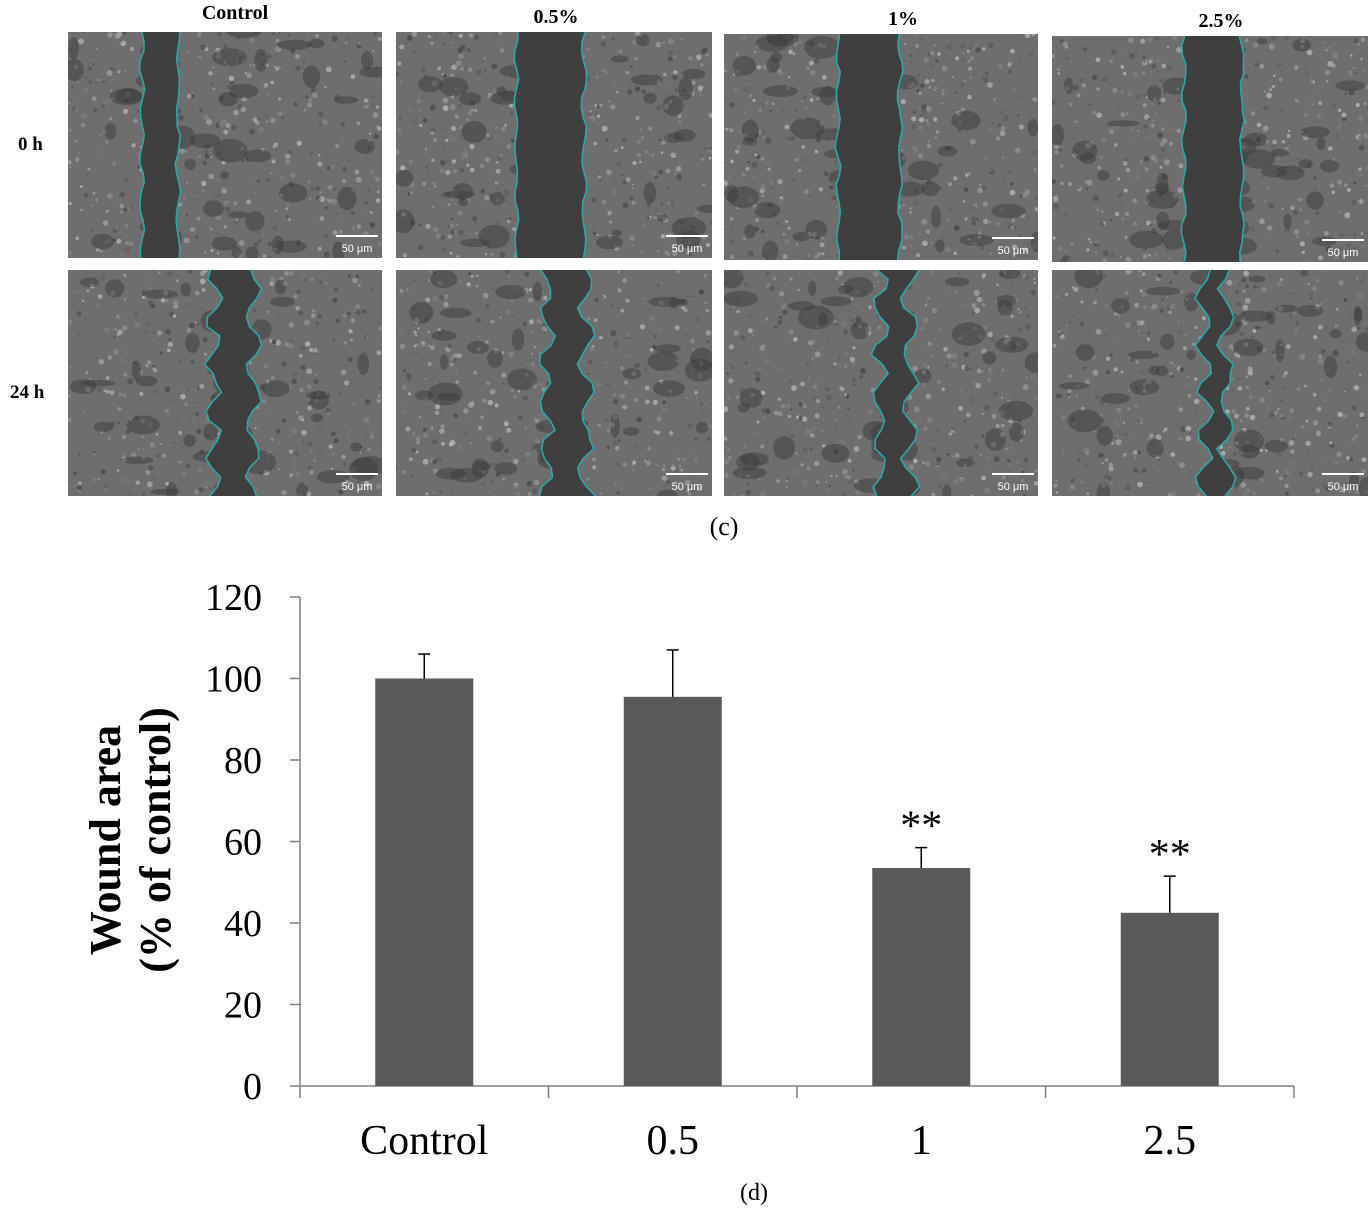  What do you see at coordinates (225, 145) in the screenshot?
I see `micrograph-control-0h: 50 μm` at bounding box center [225, 145].